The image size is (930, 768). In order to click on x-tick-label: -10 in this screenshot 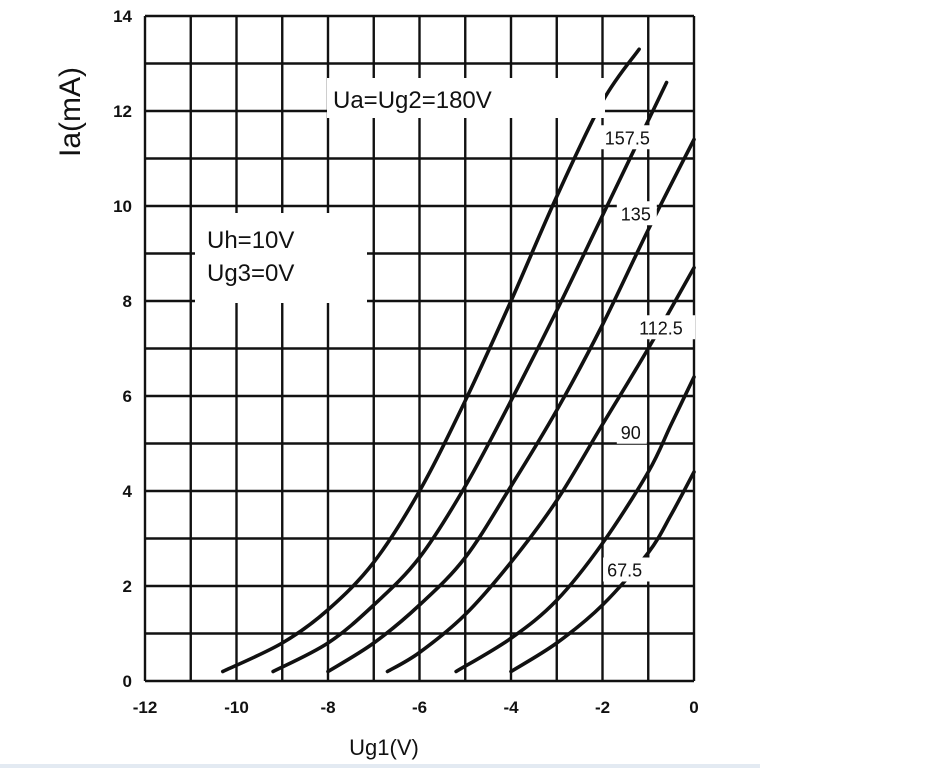, I will do `click(236, 707)`.